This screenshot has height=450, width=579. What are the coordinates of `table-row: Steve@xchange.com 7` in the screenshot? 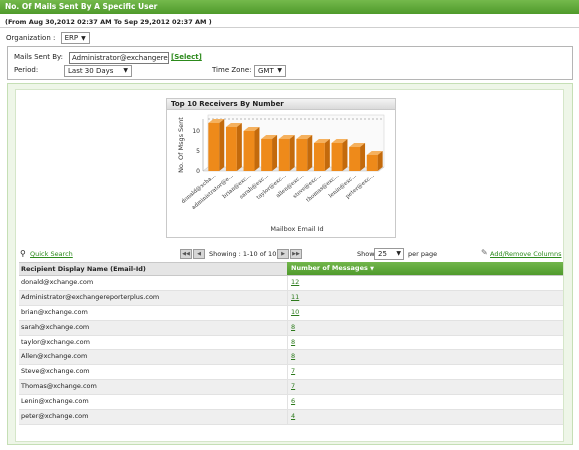 It's located at (291, 373).